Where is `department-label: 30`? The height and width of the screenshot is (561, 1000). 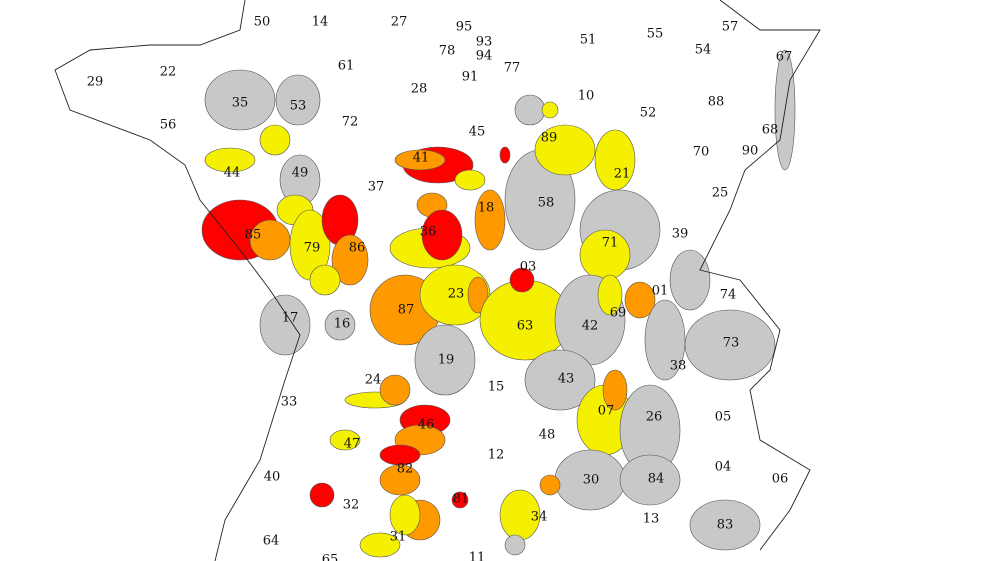 department-label: 30 is located at coordinates (591, 480).